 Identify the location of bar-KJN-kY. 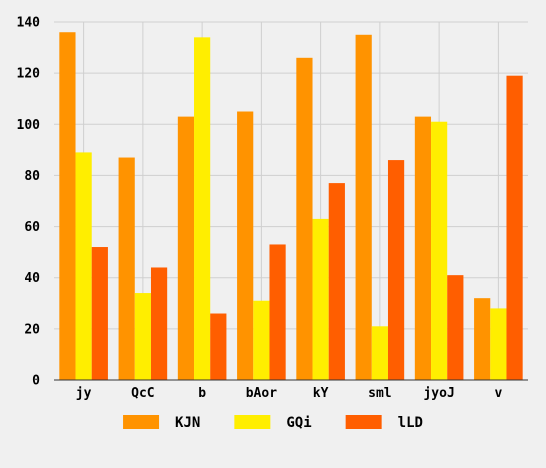
(304, 219).